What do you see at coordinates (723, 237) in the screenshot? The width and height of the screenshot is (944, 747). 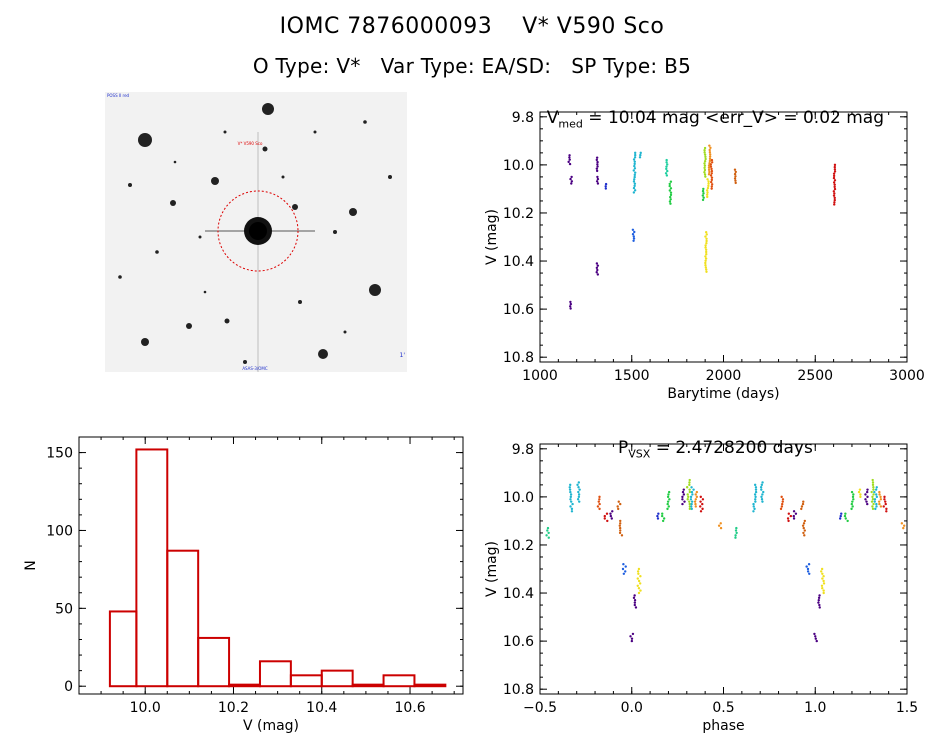 I see `lightcurve-axes` at bounding box center [723, 237].